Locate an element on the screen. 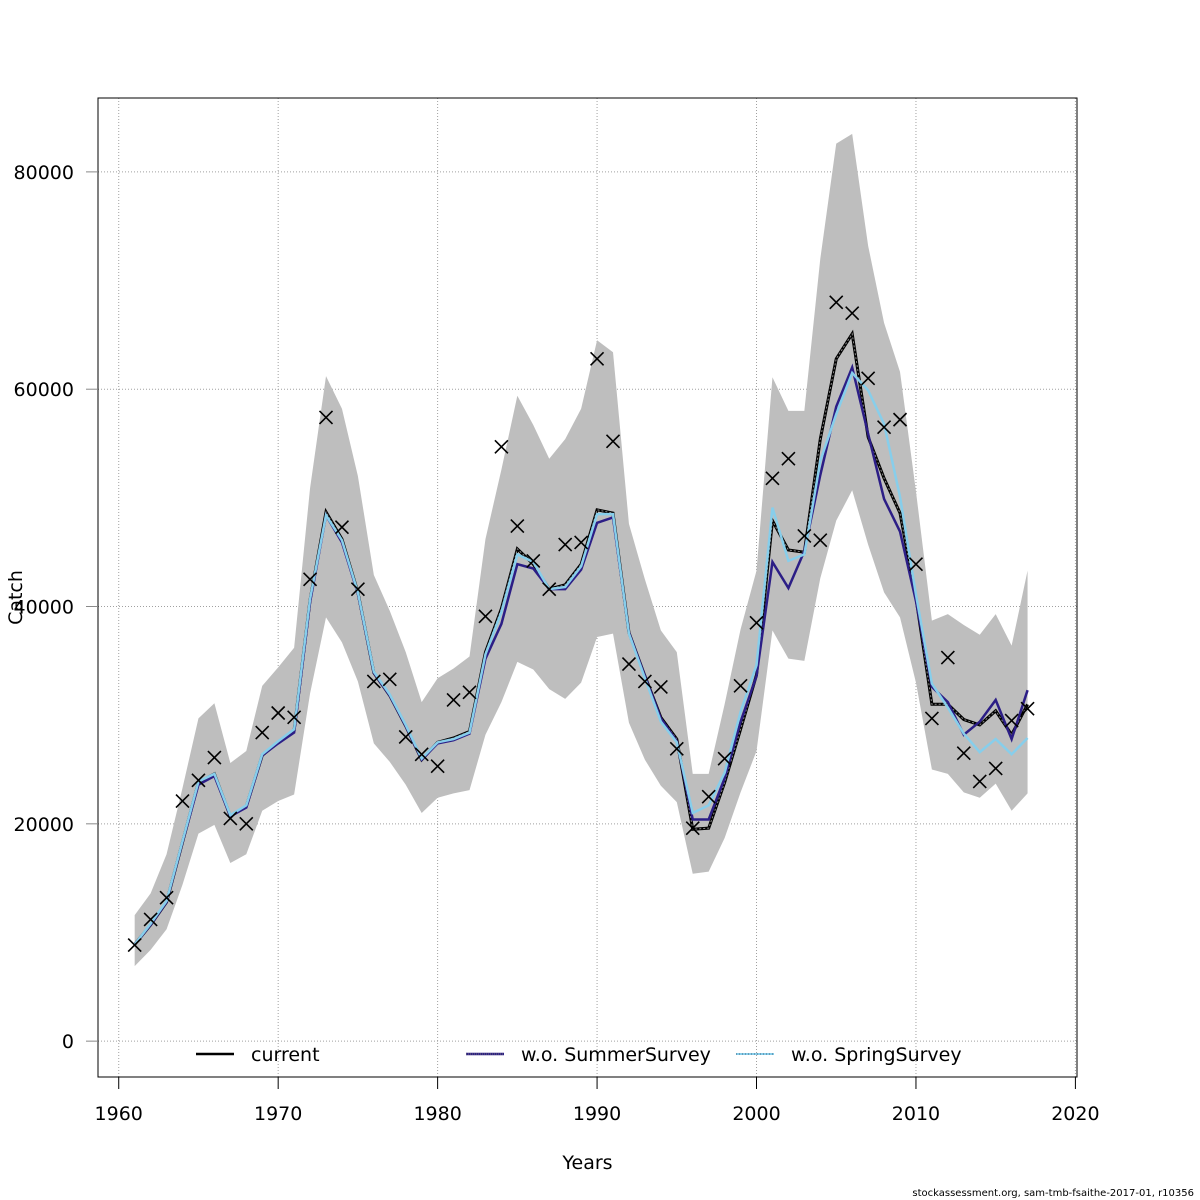  y-tick-label: 20000 is located at coordinates (44, 825).